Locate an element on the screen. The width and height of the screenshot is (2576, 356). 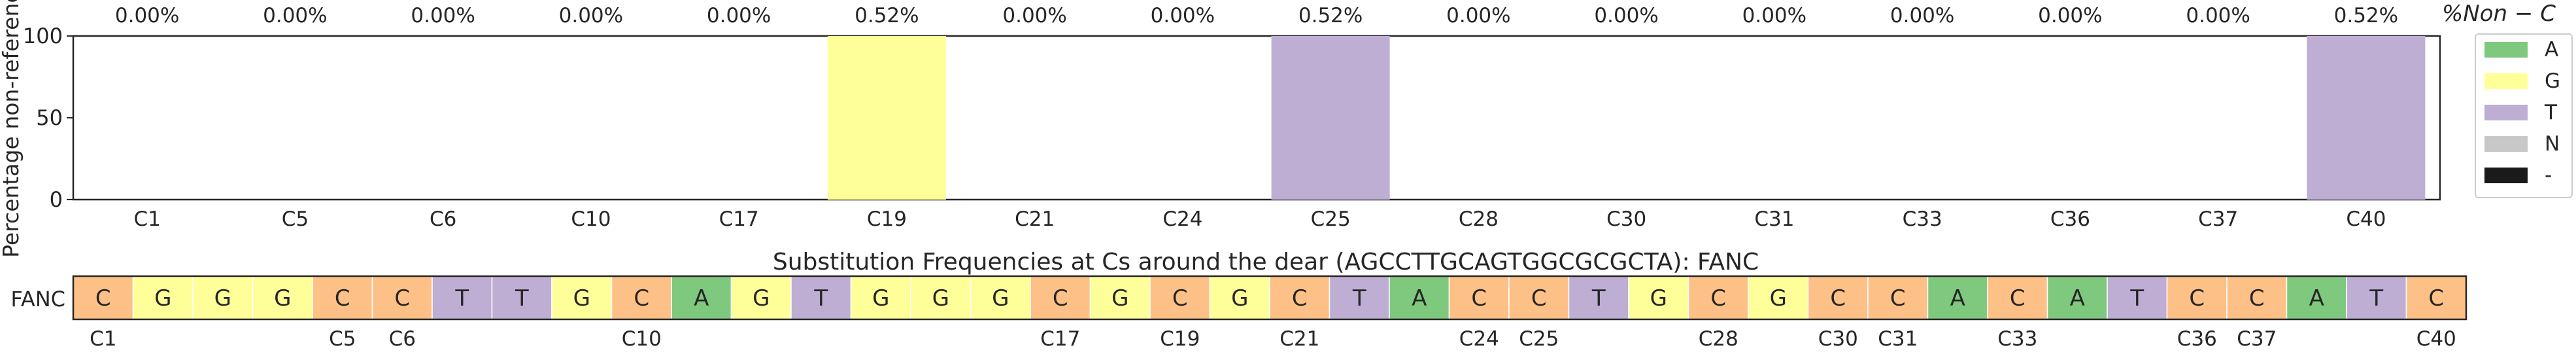
position-label: C37 is located at coordinates (2257, 339).